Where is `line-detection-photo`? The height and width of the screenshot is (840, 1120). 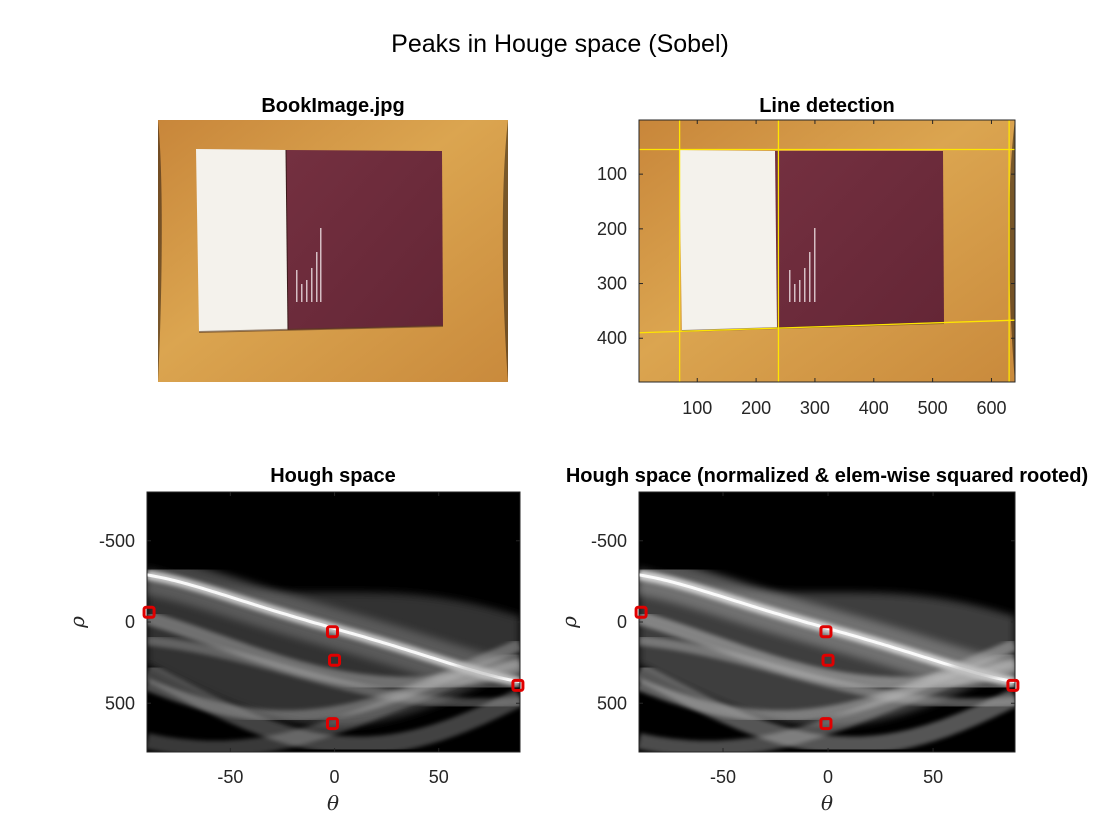
line-detection-photo is located at coordinates (827, 251).